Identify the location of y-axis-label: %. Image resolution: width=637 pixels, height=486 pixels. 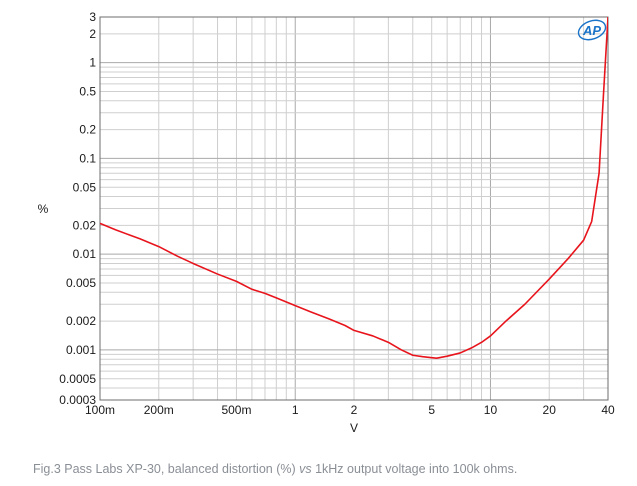
(43, 209).